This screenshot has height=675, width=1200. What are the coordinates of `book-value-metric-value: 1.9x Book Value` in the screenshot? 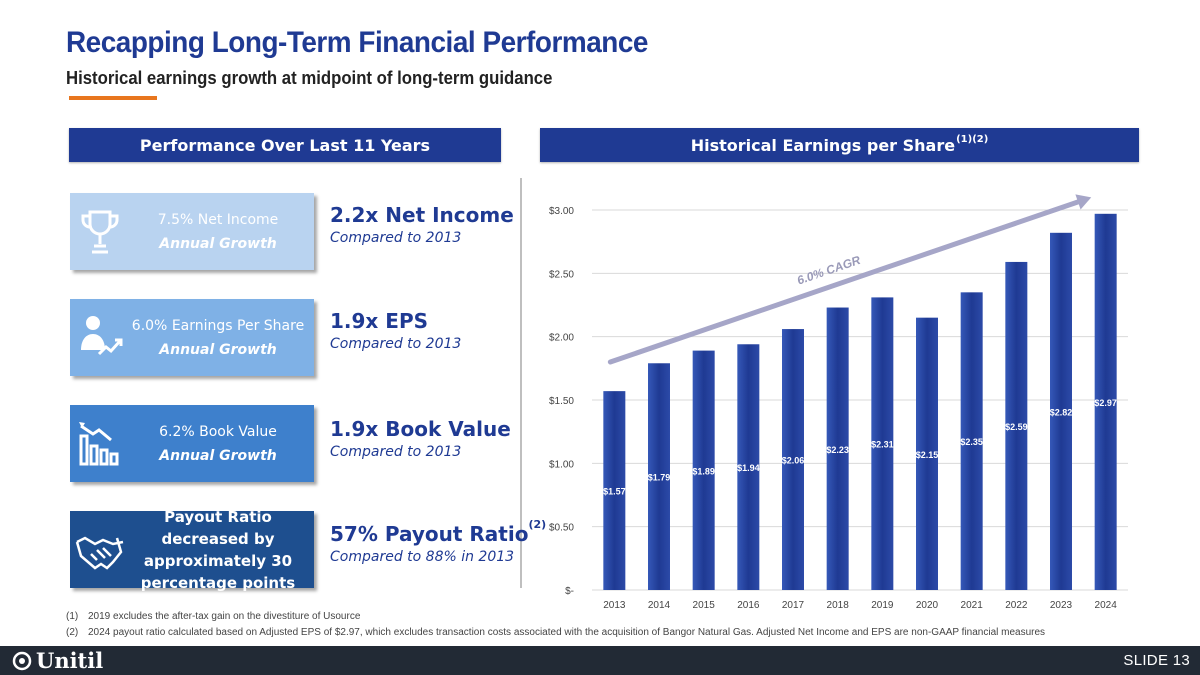 It's located at (420, 429).